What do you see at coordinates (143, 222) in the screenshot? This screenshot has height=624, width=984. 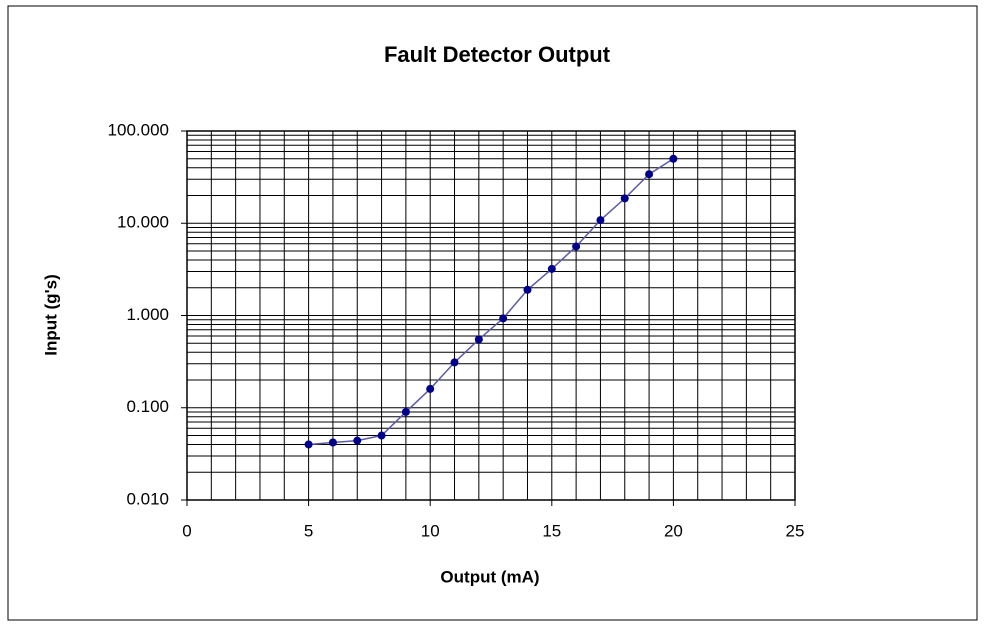 I see `y-tick-label: 10.000` at bounding box center [143, 222].